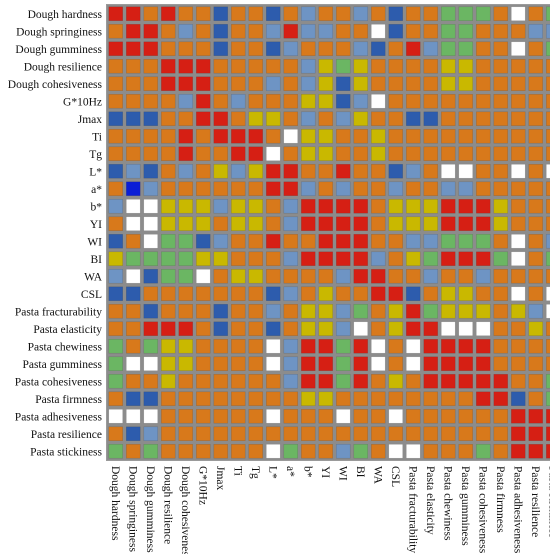  Describe the element at coordinates (238, 31) in the screenshot. I see `heatmap-cell-dough-springiness-ti` at that location.